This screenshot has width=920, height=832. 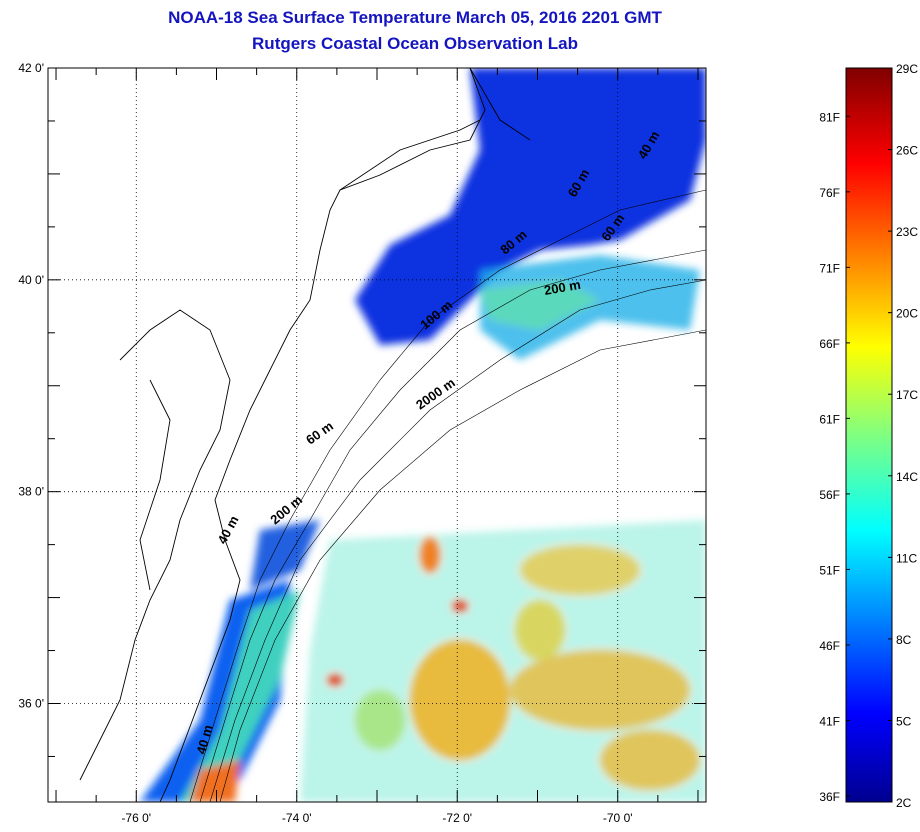 I want to click on celsius-label: 14C, so click(x=907, y=477).